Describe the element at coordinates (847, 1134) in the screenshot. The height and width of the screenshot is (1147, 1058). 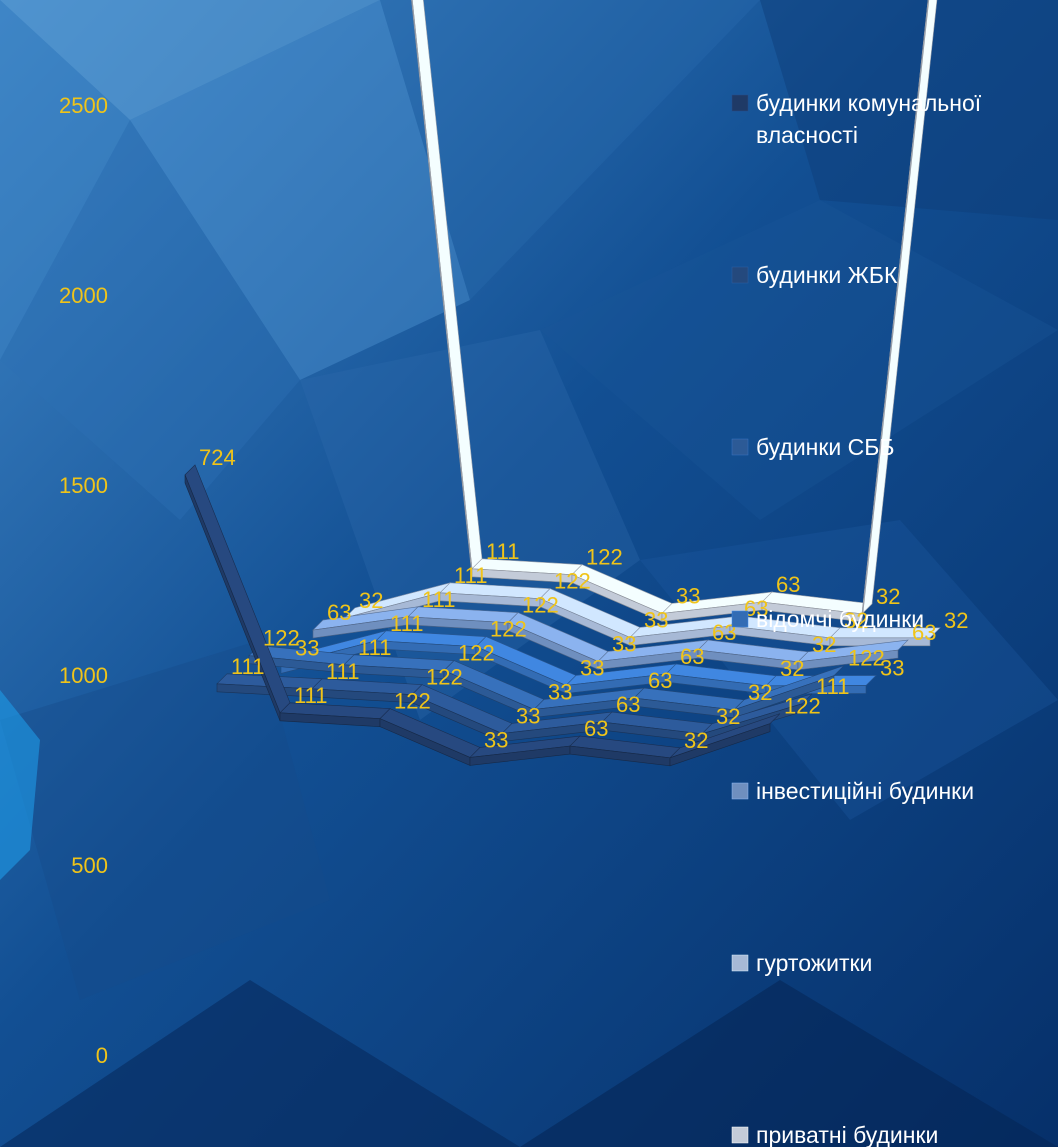
I see `legend-label: приватні будинки` at that location.